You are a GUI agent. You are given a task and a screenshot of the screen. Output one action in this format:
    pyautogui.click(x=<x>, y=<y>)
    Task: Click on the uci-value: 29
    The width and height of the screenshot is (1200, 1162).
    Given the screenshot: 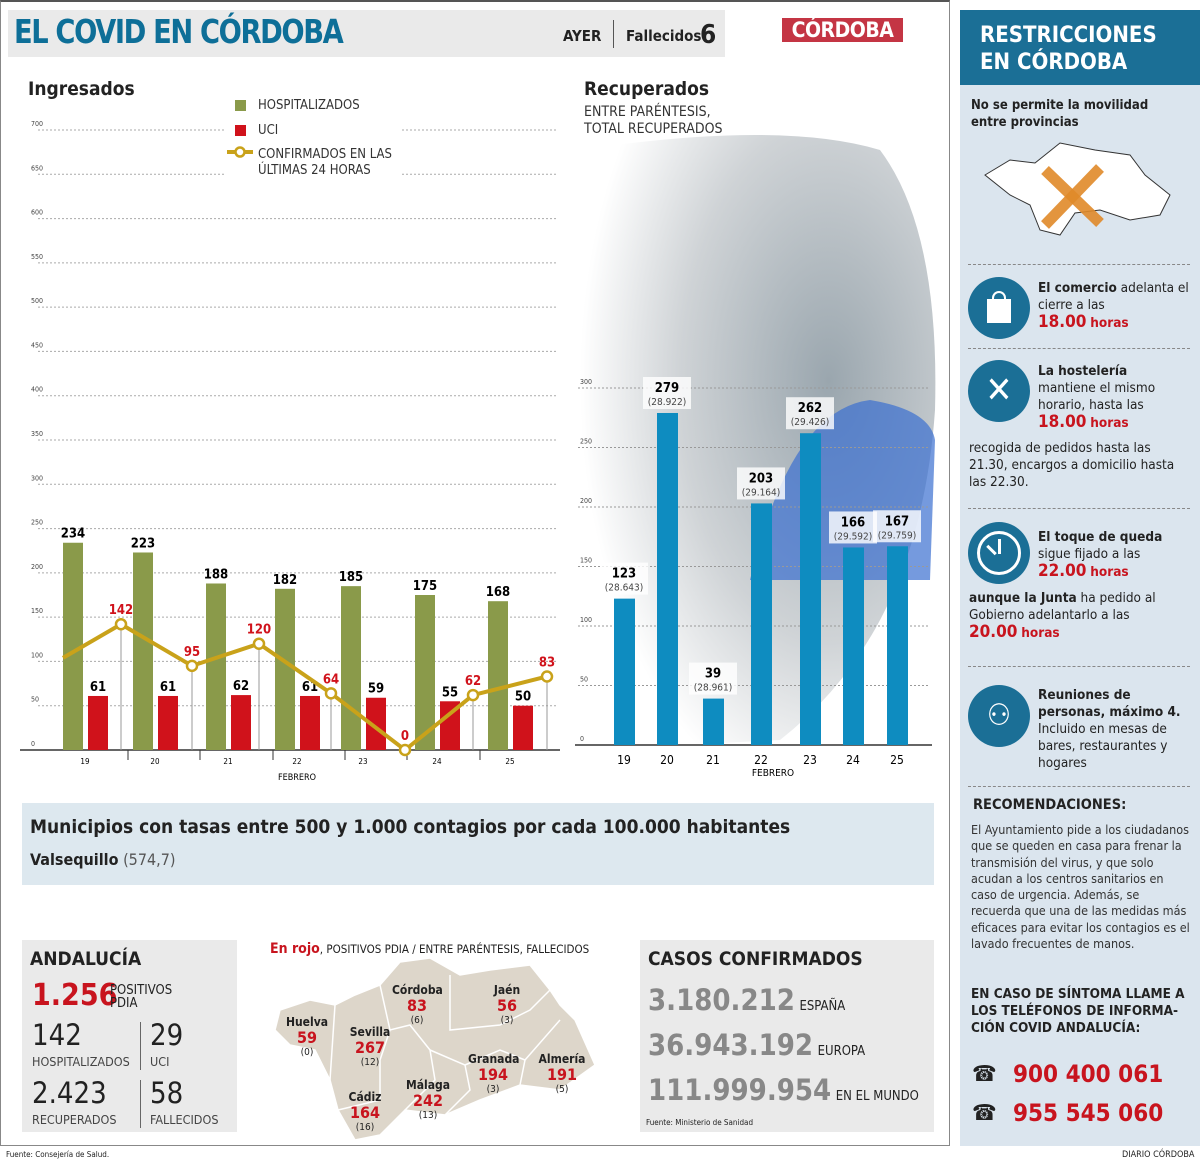 What is the action you would take?
    pyautogui.click(x=167, y=1035)
    